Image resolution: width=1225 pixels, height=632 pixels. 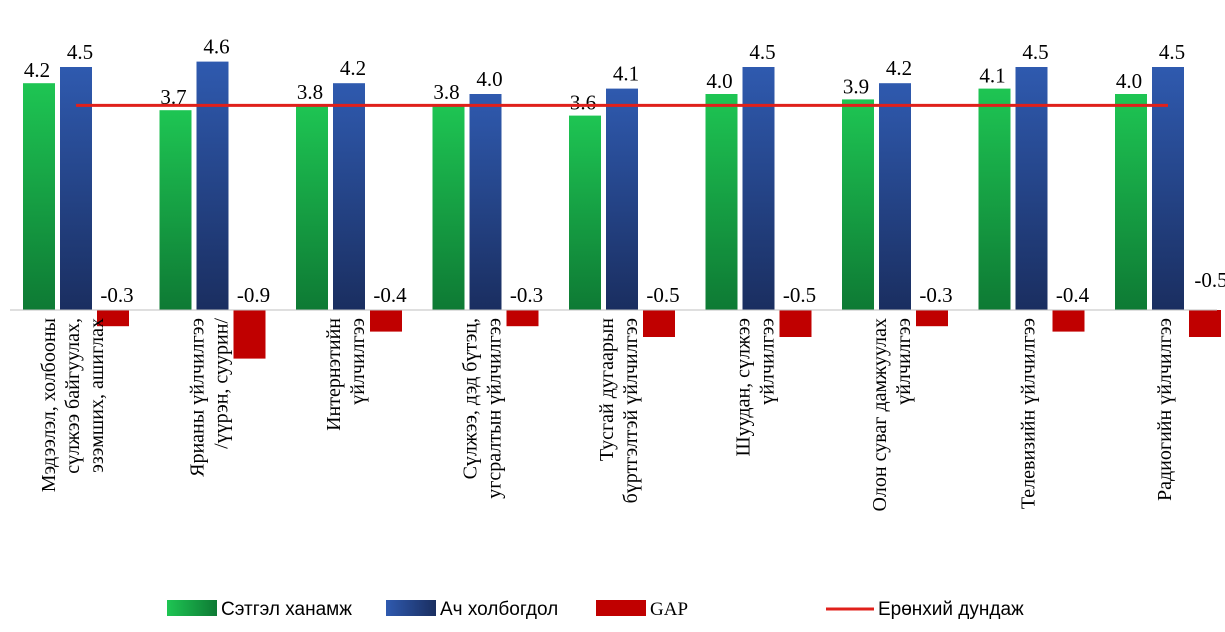 I want to click on legend-label: Ач холбогдол, so click(x=499, y=609).